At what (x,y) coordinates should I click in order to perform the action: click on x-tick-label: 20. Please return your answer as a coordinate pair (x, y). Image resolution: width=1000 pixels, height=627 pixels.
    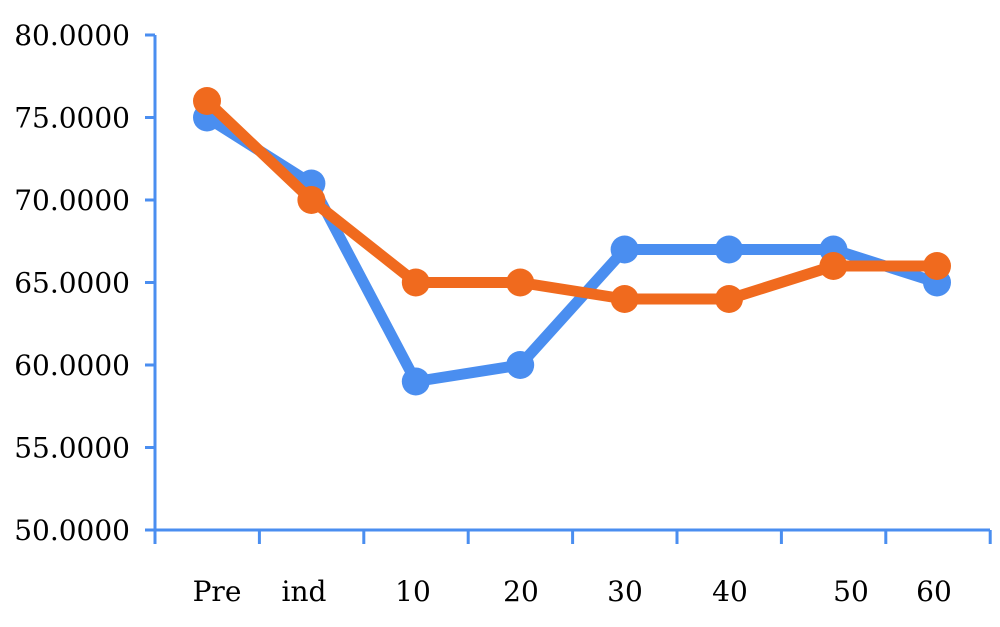
    Looking at the image, I should click on (521, 591).